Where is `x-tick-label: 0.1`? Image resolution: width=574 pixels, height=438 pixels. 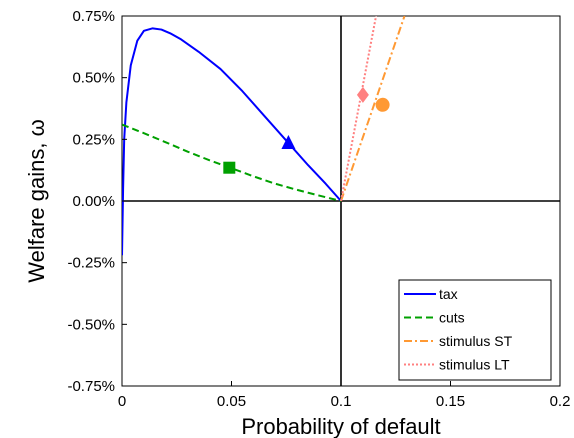 x-tick-label: 0.1 is located at coordinates (341, 401).